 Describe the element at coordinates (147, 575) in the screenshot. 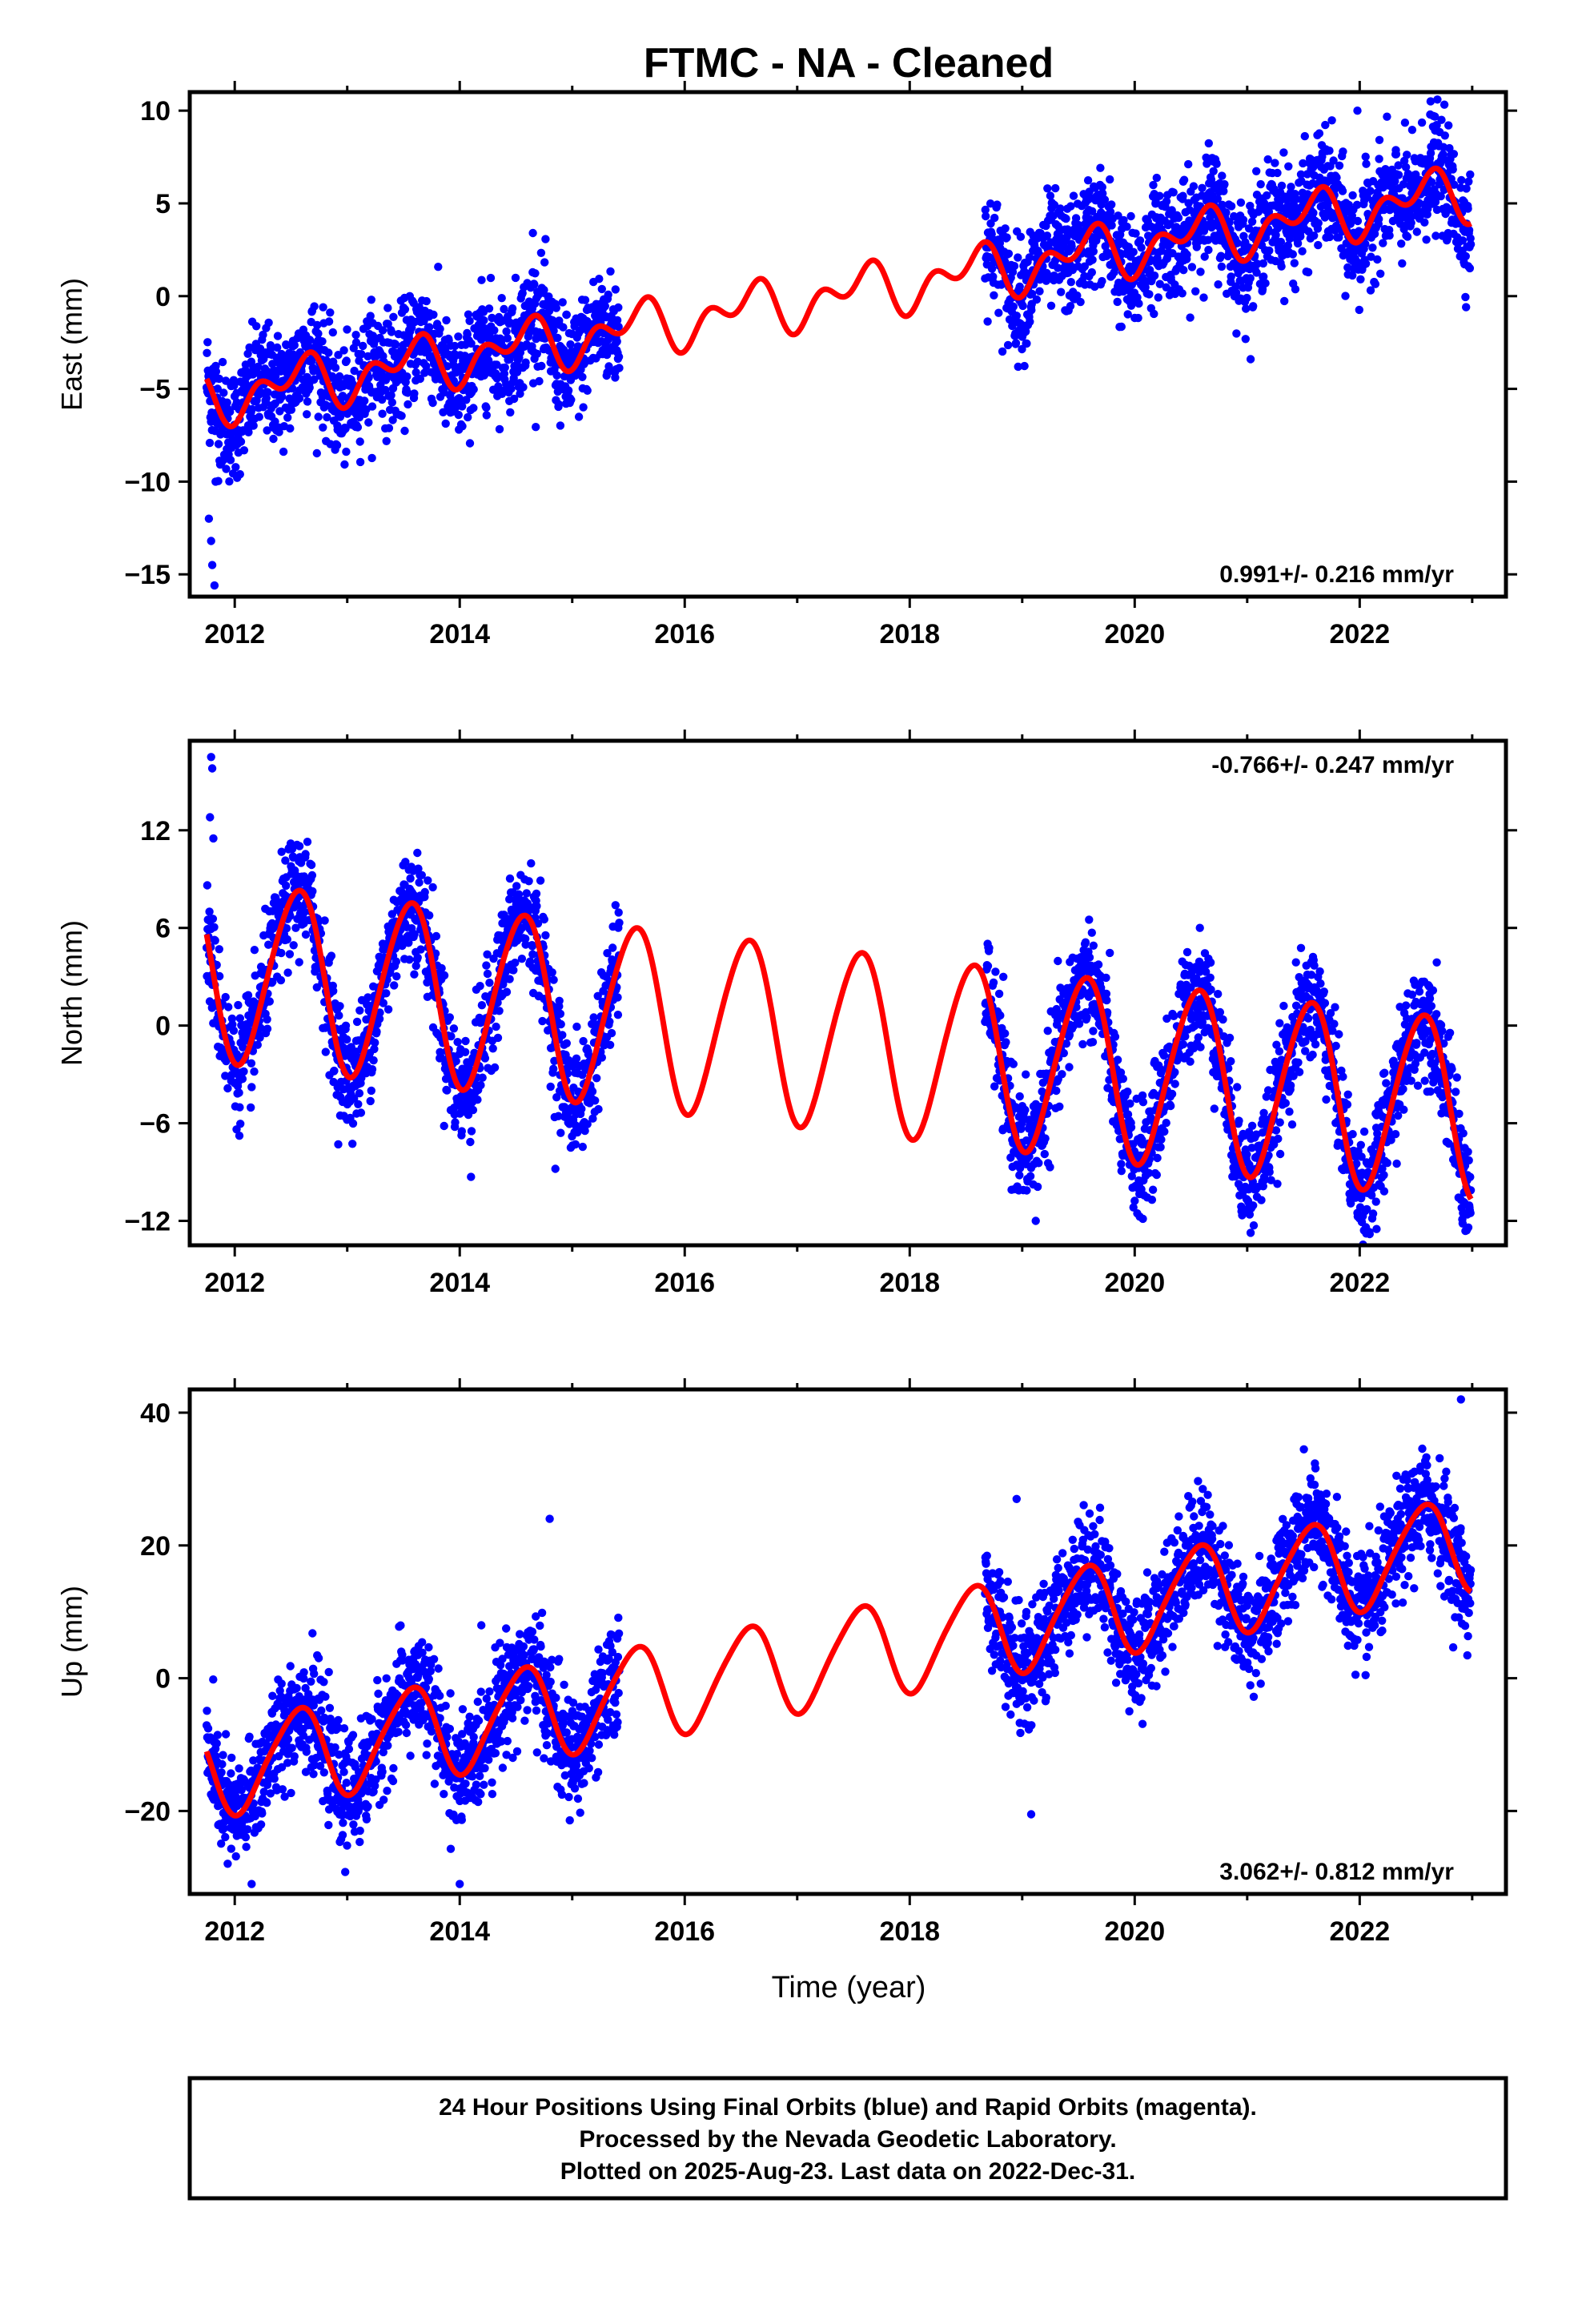

I see `y-tick-label: −15` at that location.